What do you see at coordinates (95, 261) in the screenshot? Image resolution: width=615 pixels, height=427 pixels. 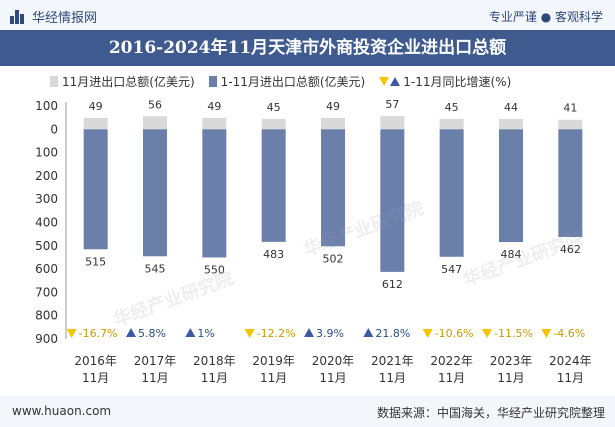 I see `data-label-ytd: 515` at bounding box center [95, 261].